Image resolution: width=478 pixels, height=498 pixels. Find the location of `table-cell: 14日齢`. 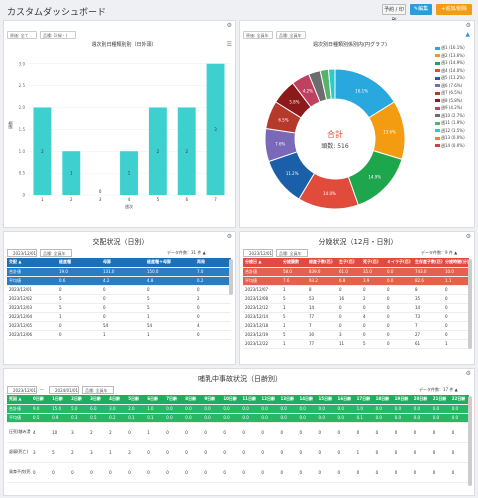

table-cell: 14日齢 is located at coordinates (307, 400).